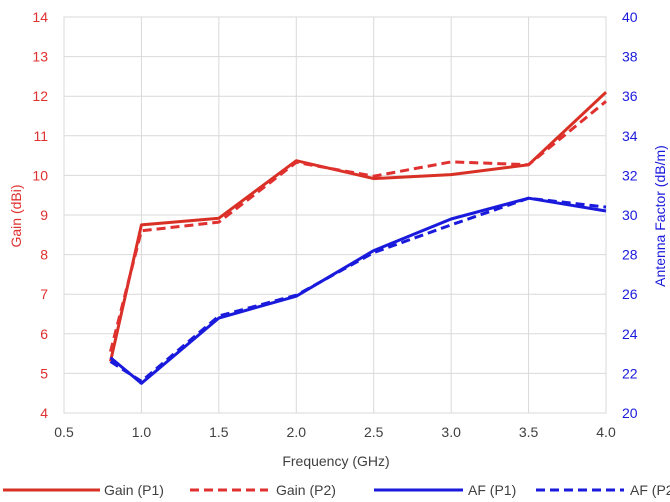  Describe the element at coordinates (134, 490) in the screenshot. I see `legend-label-0: Gain (P1)` at that location.